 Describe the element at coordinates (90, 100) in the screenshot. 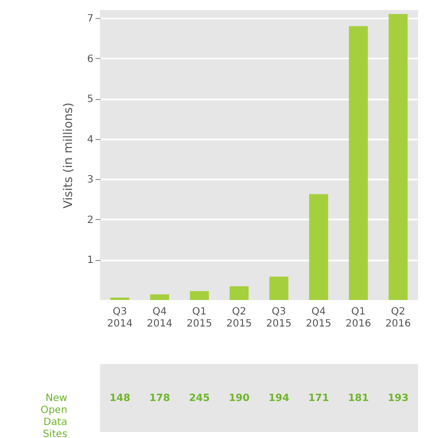

I see `y-tick-label: 5` at that location.